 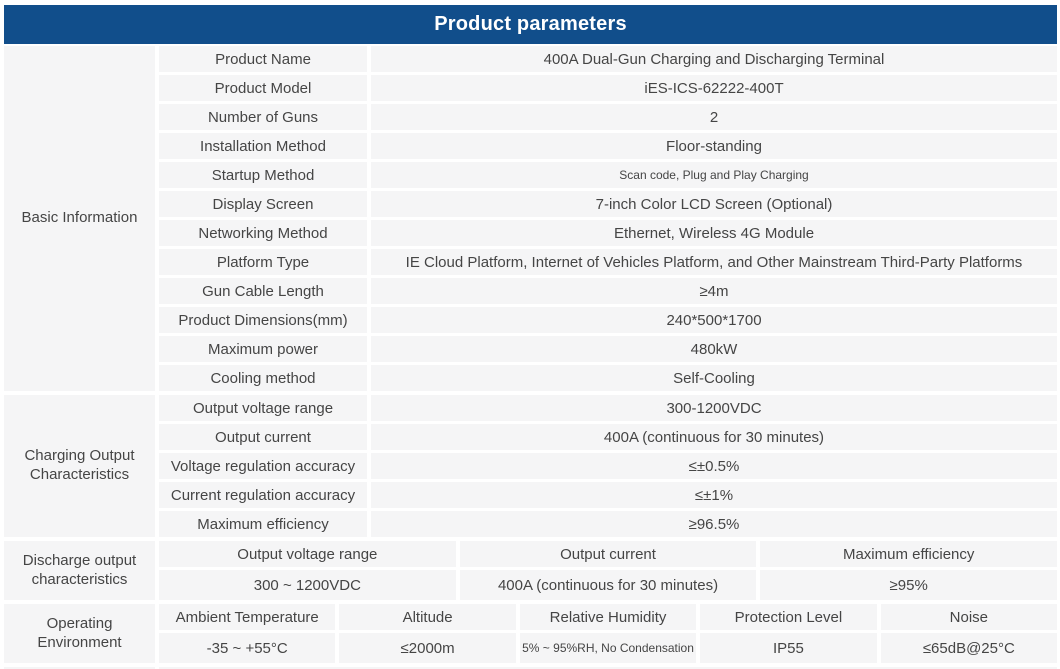 I want to click on value-cell: 300-1200VDC, so click(x=714, y=408).